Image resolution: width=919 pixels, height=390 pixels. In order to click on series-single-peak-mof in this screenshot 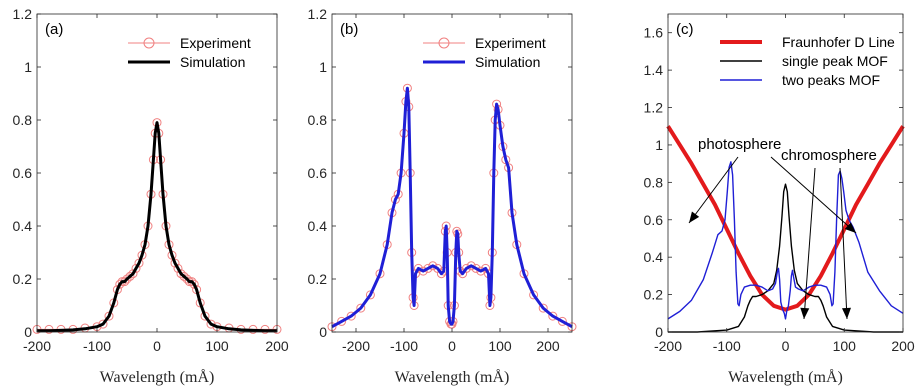, I will do `click(785, 258)`.